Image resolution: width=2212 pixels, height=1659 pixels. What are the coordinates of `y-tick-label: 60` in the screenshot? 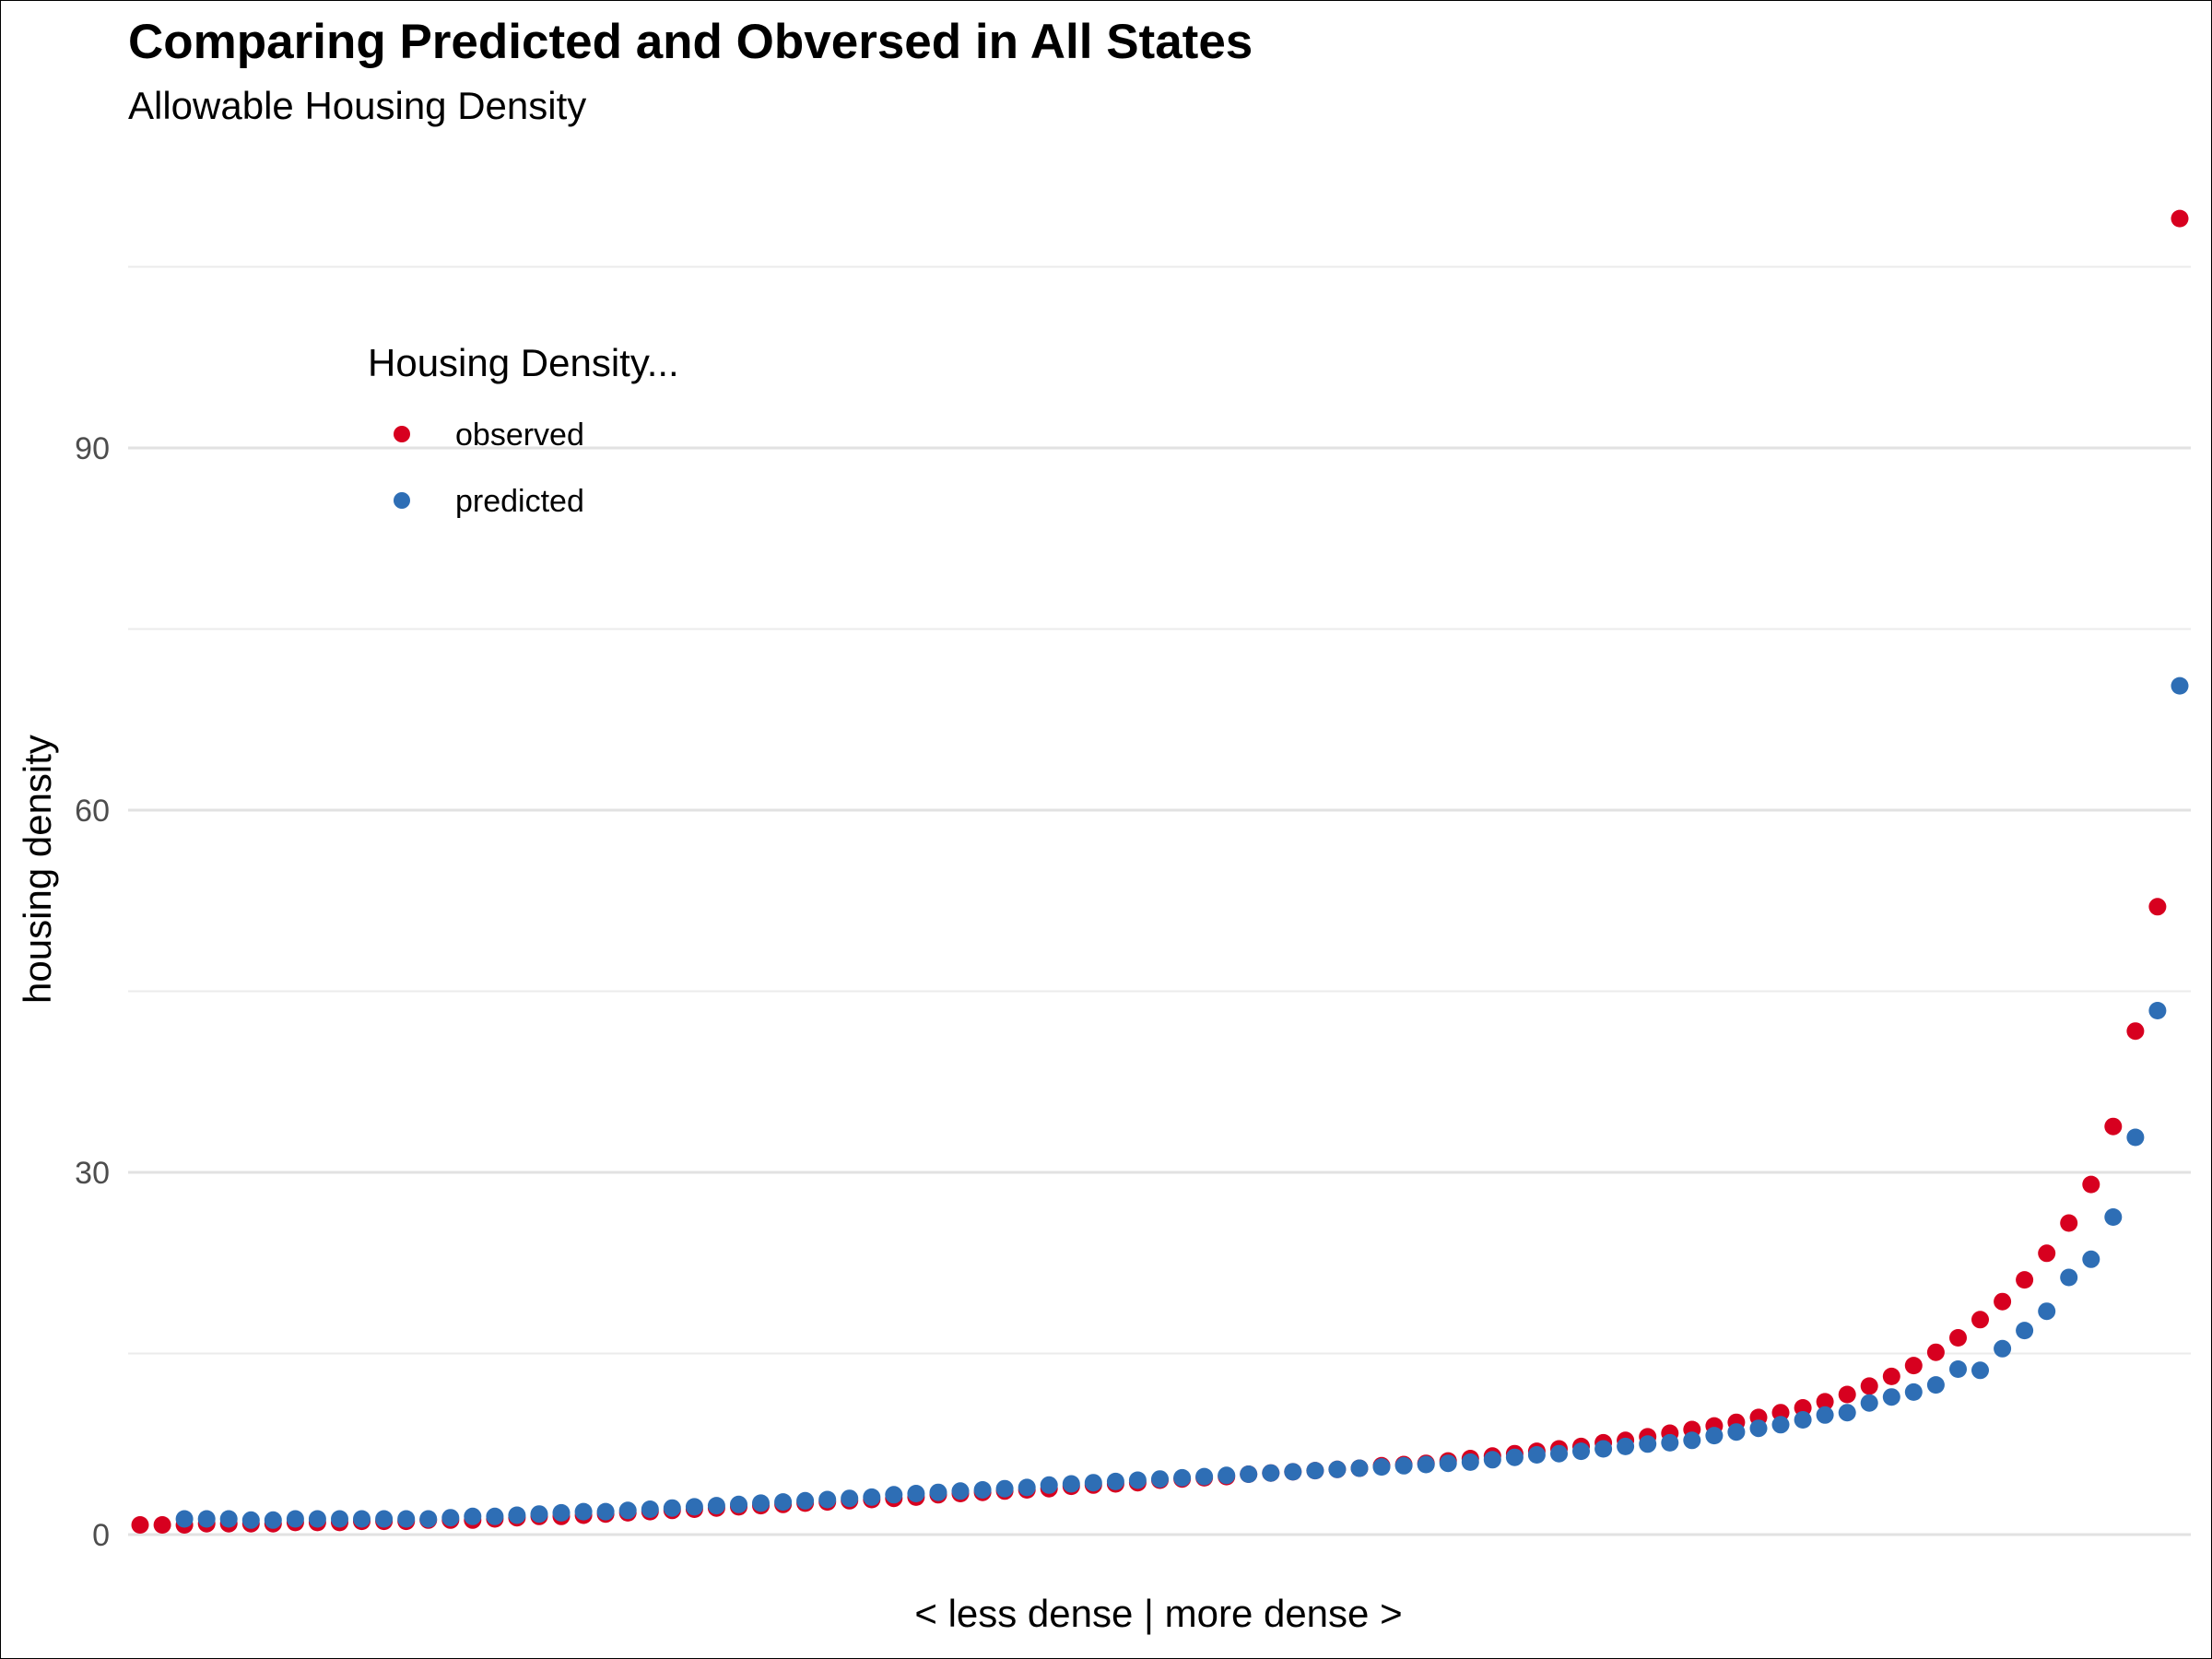 It's located at (92, 811).